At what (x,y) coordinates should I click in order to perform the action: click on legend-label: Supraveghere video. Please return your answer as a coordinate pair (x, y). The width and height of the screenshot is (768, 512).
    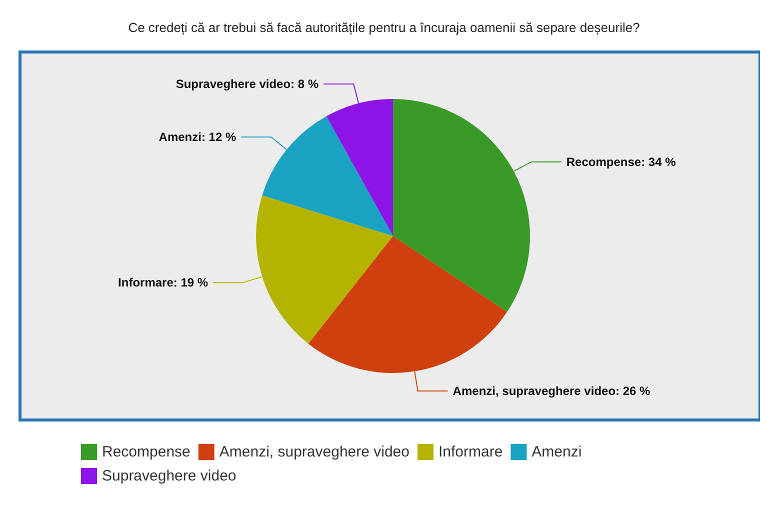
    Looking at the image, I should click on (169, 476).